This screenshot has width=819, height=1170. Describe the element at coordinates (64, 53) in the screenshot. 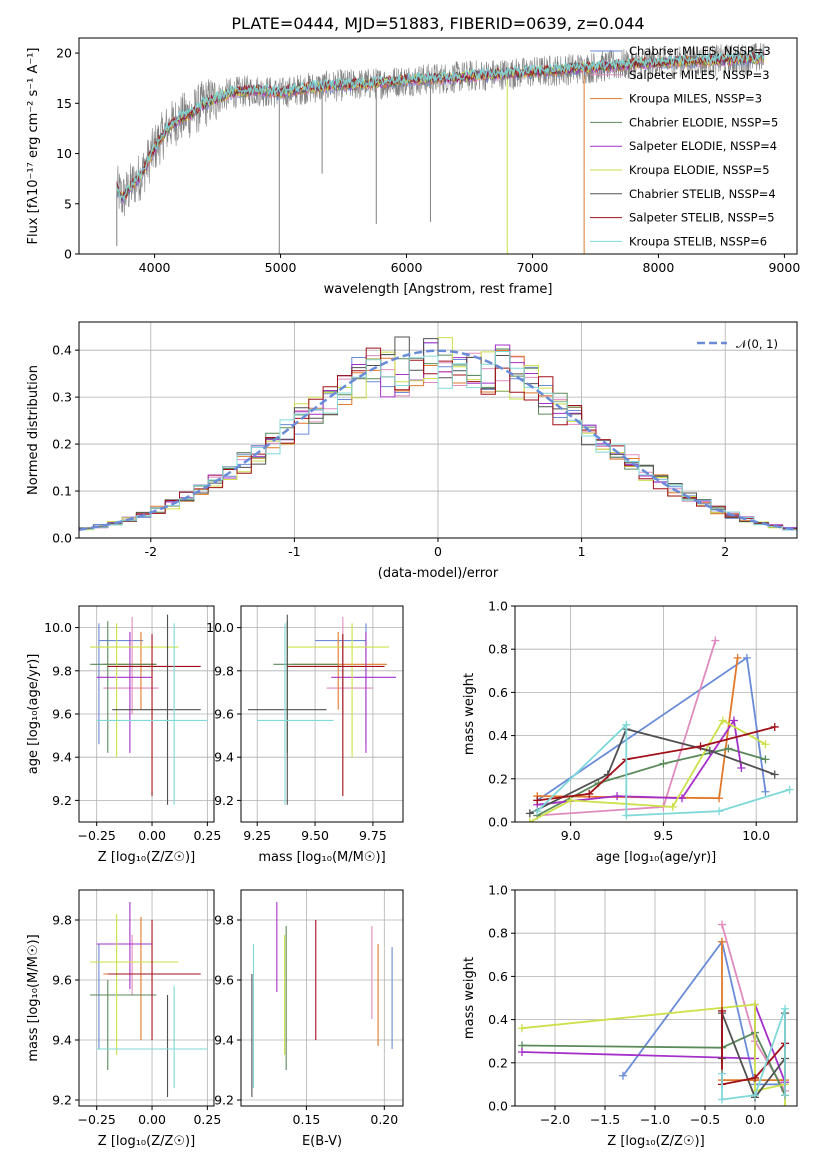

I see `y-tick-label: 20` at that location.